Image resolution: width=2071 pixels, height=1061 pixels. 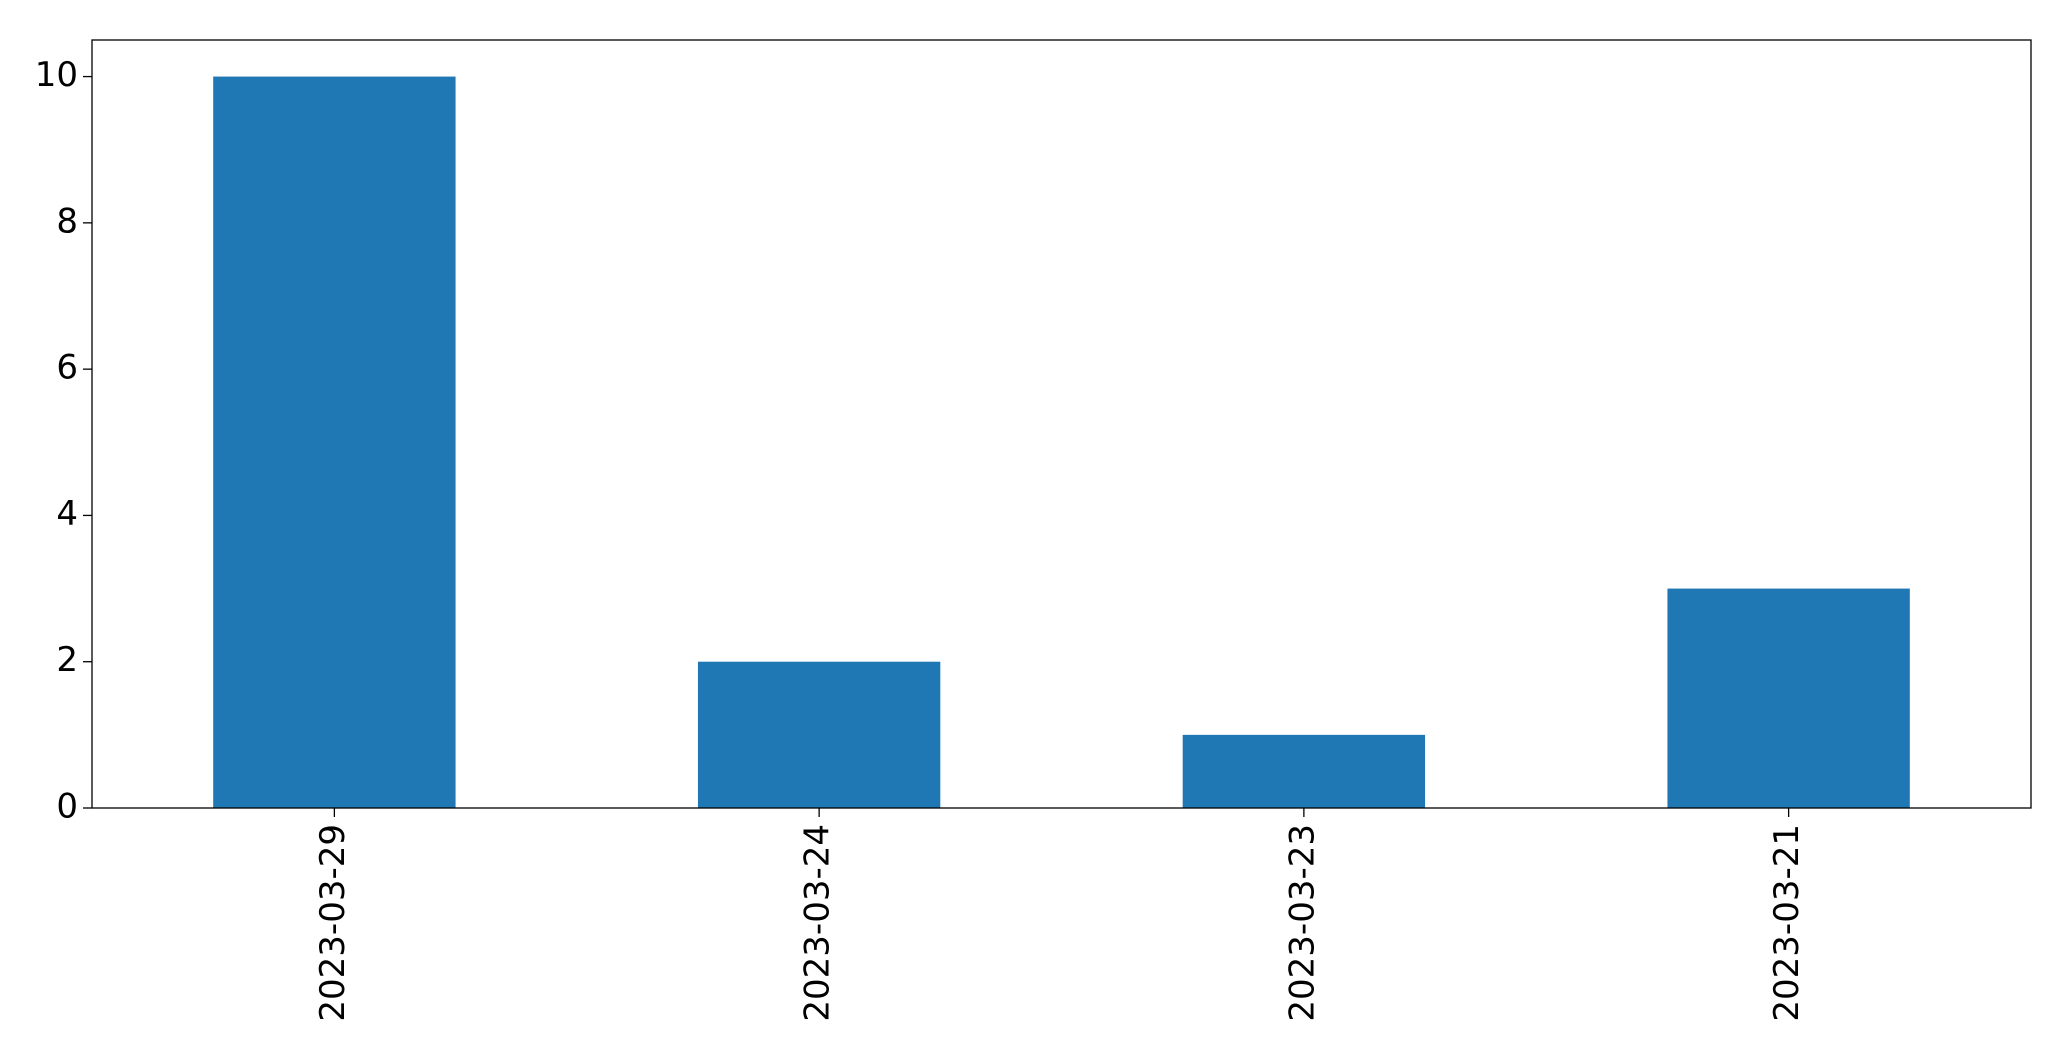 What do you see at coordinates (818, 923) in the screenshot?
I see `x-tick-label: 2023-03-24` at bounding box center [818, 923].